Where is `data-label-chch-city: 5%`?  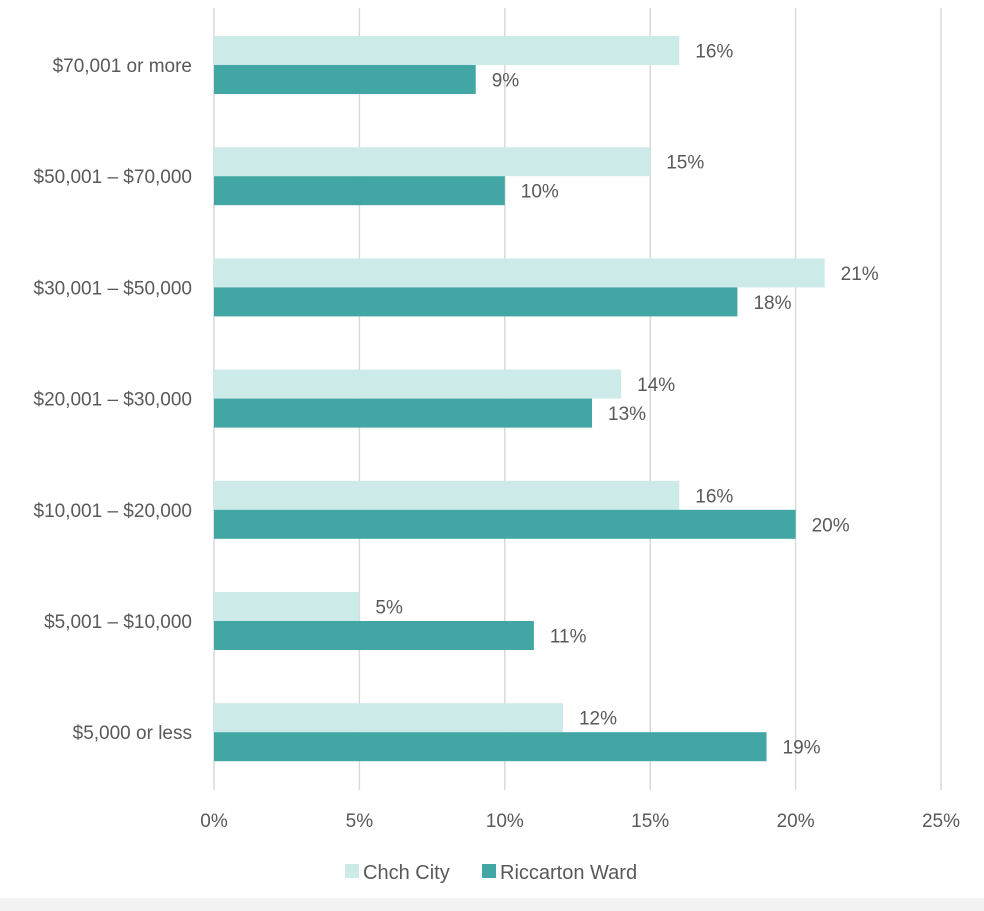 data-label-chch-city: 5% is located at coordinates (389, 608).